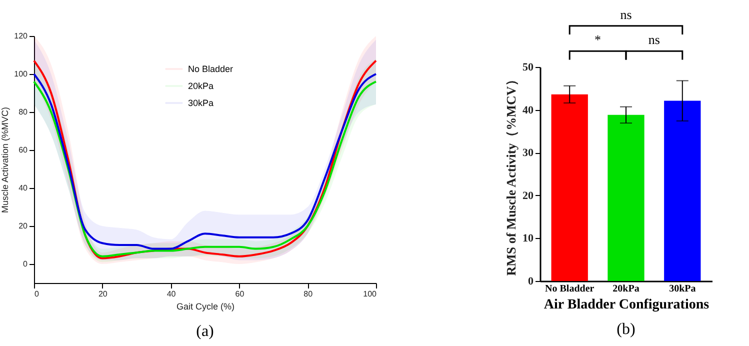  Describe the element at coordinates (210, 69) in the screenshot. I see `legend-label: No Bladder` at that location.